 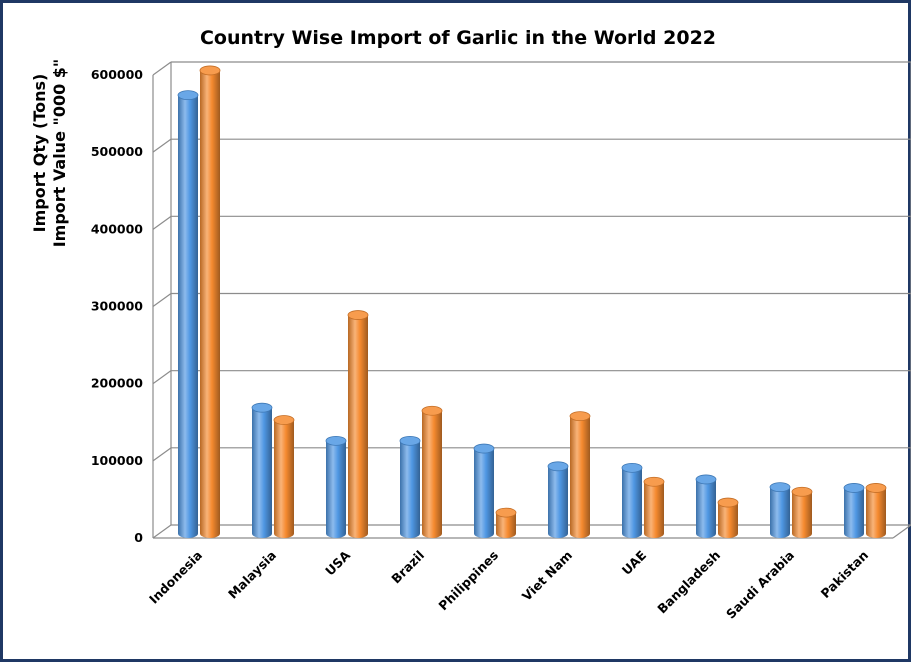 I want to click on bar-bangladesh-s2, so click(x=728, y=520).